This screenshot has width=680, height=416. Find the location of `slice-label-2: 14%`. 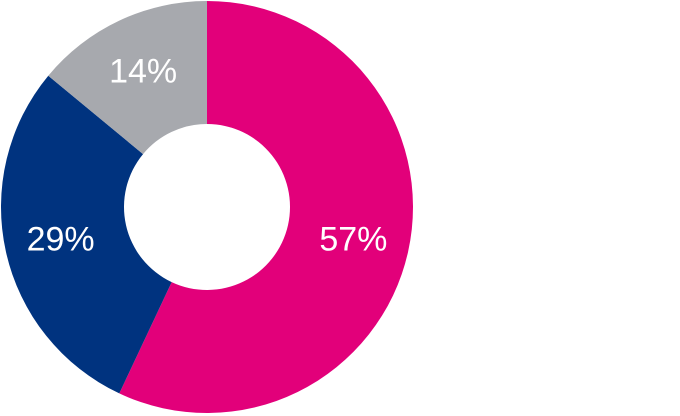

slice-label-2: 14% is located at coordinates (143, 71).